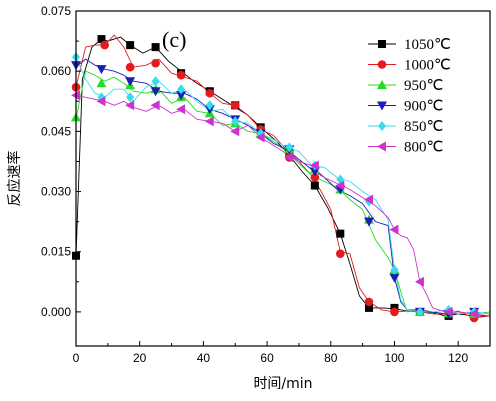 The width and height of the screenshot is (496, 401). Describe the element at coordinates (56, 131) in the screenshot. I see `y-tick-label: 0.045` at that location.